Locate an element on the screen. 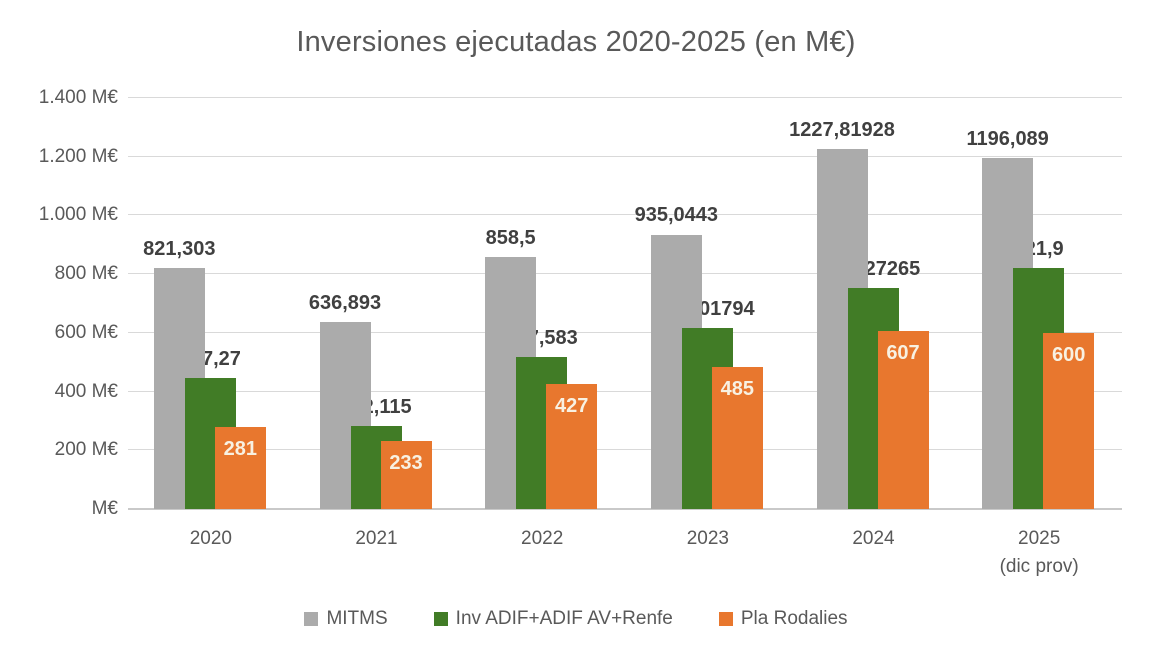 This screenshot has height=662, width=1152. x-category-label: 2025 is located at coordinates (1039, 538).